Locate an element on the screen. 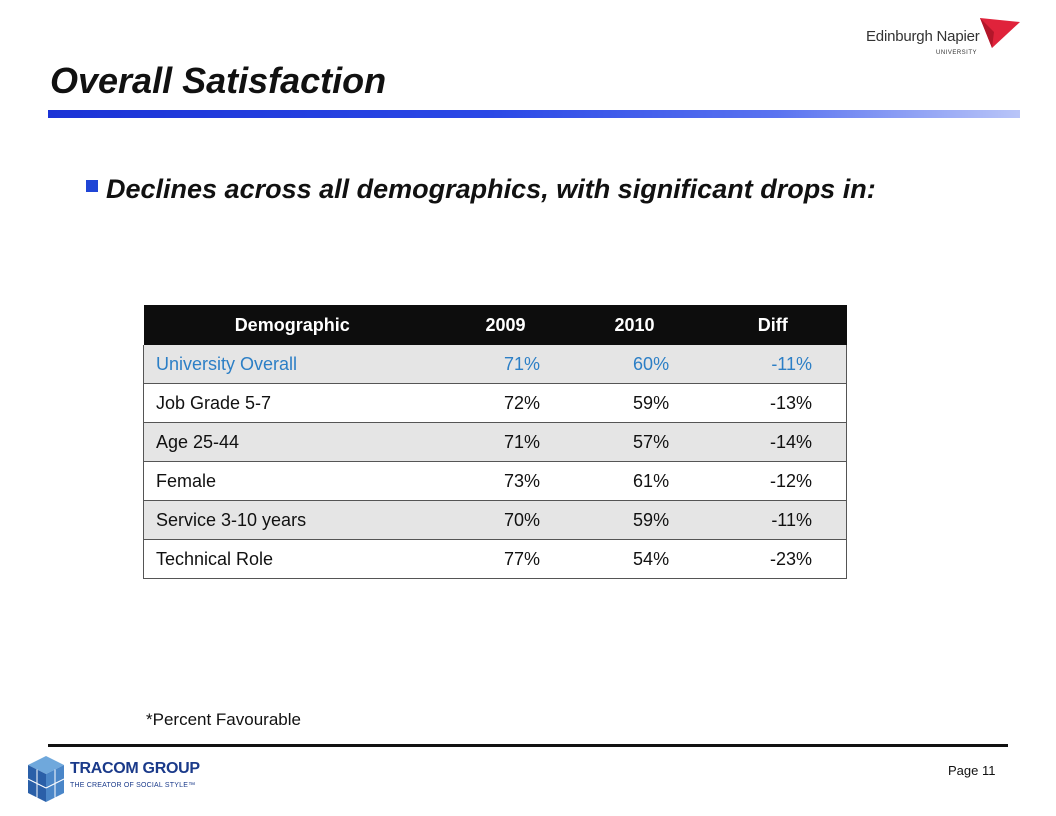 The image size is (1056, 816). title-underline is located at coordinates (534, 114).